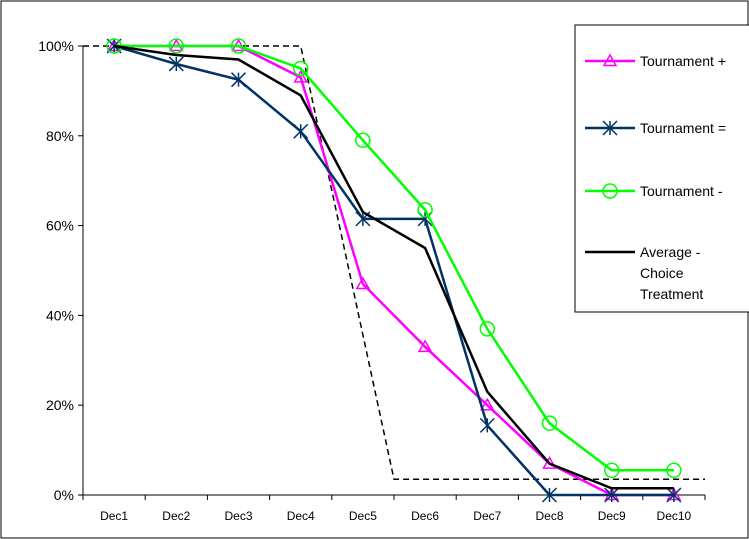 The image size is (749, 539). I want to click on x-tick-label: Dec9, so click(612, 516).